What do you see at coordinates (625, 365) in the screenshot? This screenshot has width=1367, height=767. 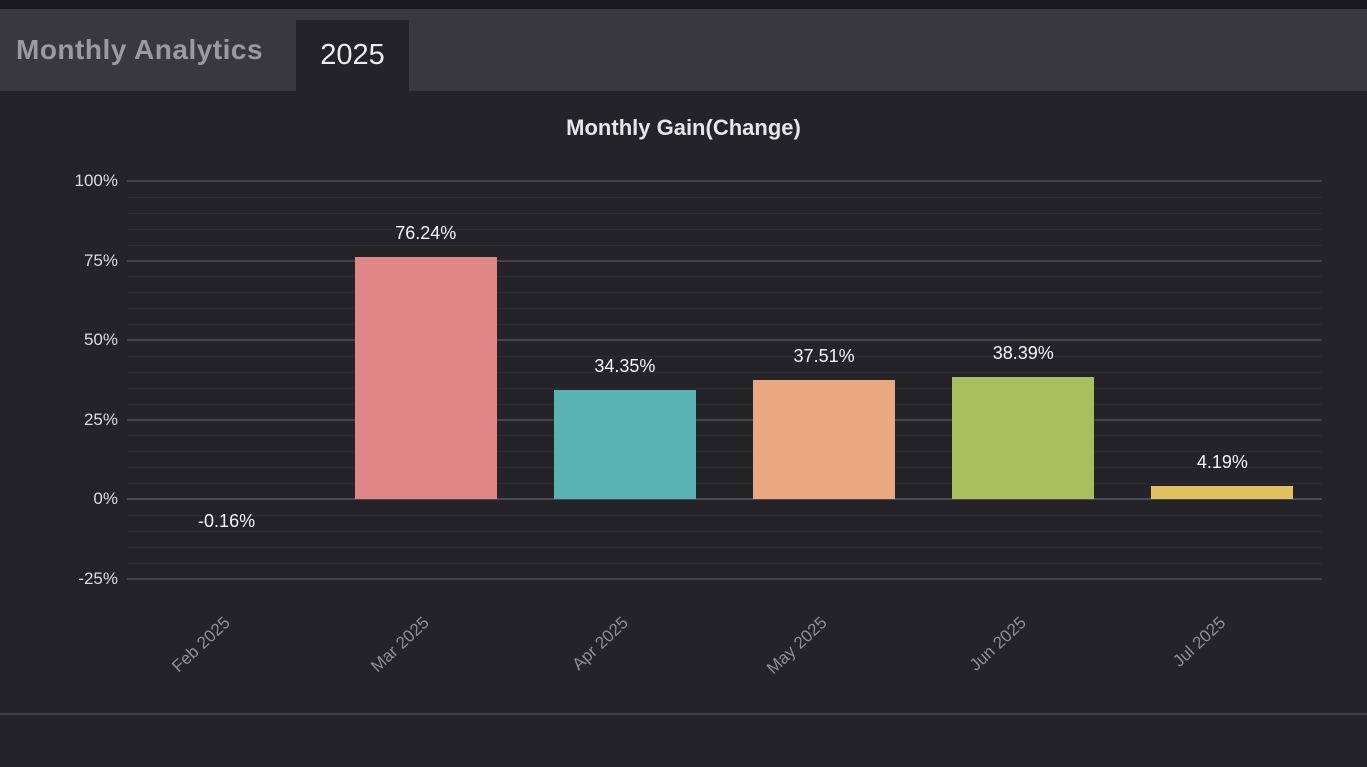 I see `bar-value-label-apr-2025: 34.35%` at bounding box center [625, 365].